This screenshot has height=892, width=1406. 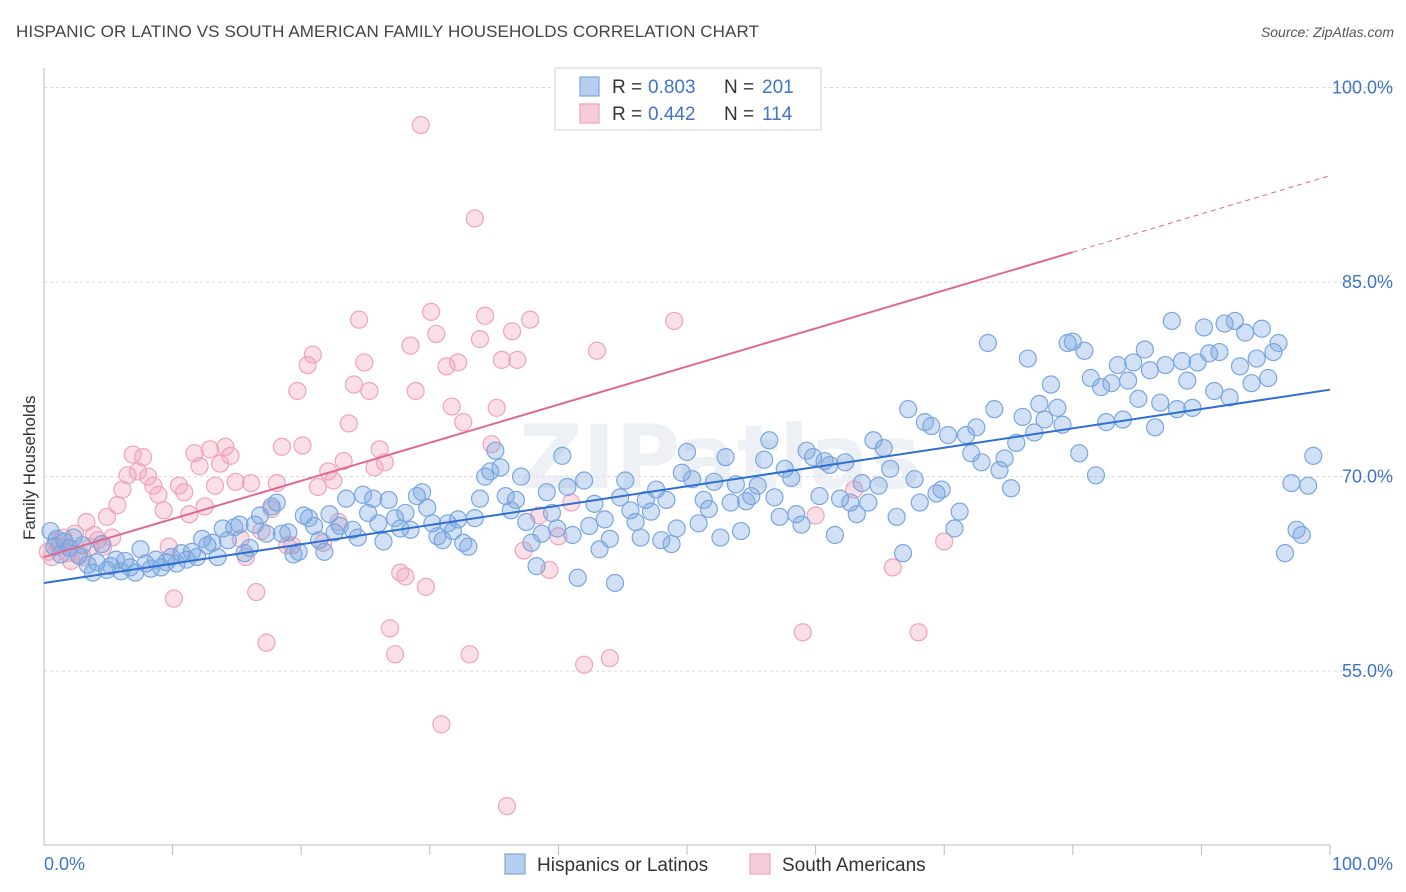 What do you see at coordinates (1367, 671) in the screenshot?
I see `y-tick-label: 55.0%` at bounding box center [1367, 671].